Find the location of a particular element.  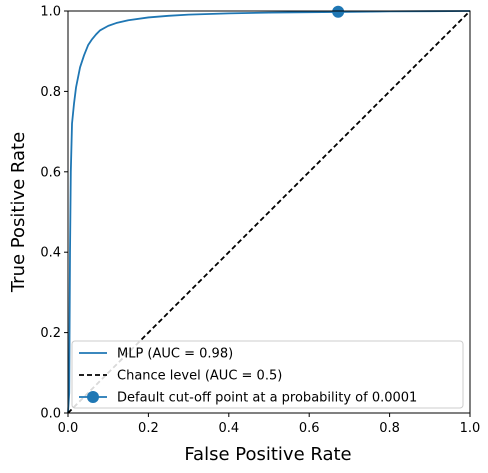

x-tick-label: 0.2 is located at coordinates (148, 428).